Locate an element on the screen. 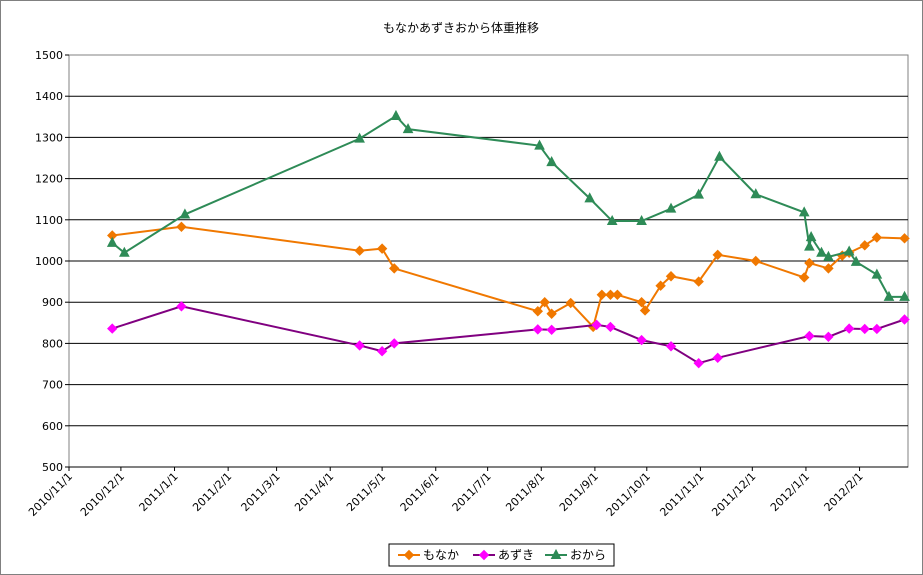  legend: もなか あずき おから is located at coordinates (501, 555).